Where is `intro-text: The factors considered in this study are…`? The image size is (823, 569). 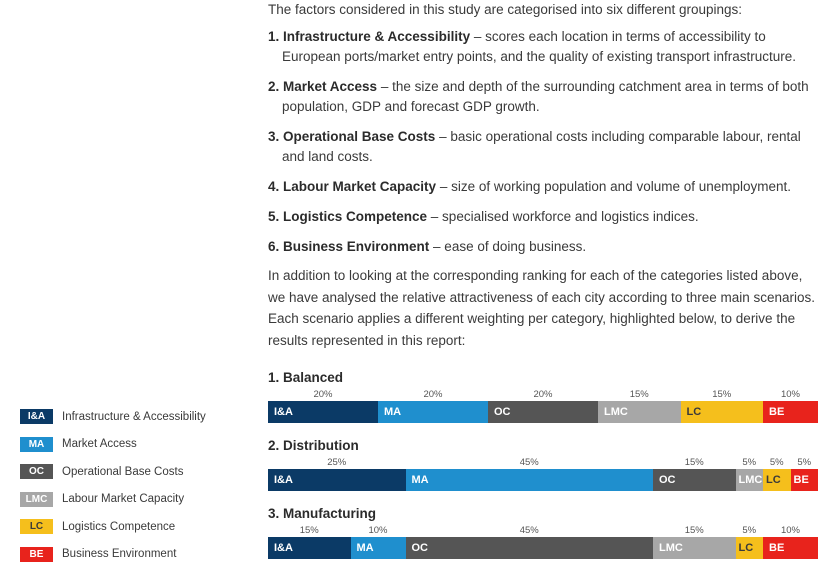 intro-text: The factors considered in this study are… is located at coordinates (505, 9).